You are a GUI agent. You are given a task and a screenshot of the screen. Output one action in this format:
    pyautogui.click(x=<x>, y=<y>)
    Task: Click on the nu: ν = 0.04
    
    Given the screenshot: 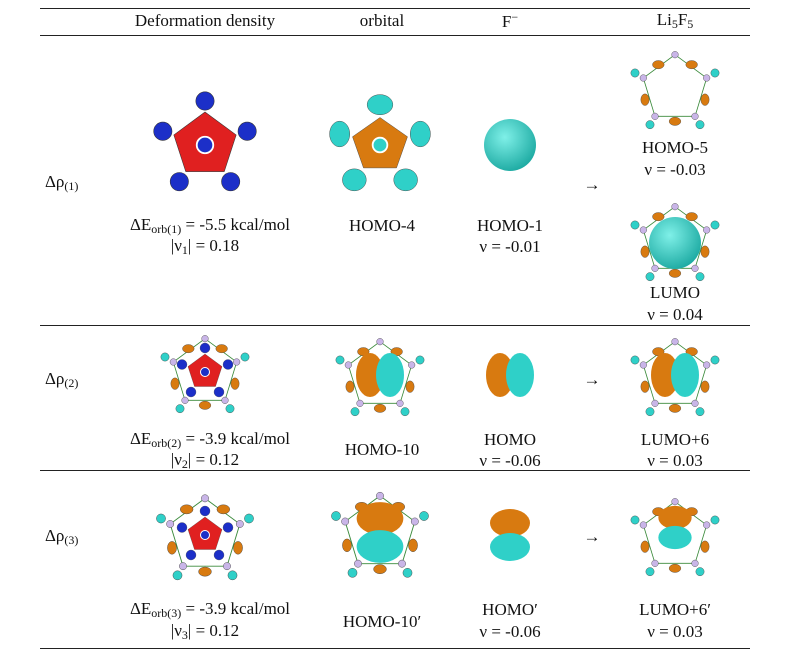 What is the action you would take?
    pyautogui.click(x=675, y=314)
    